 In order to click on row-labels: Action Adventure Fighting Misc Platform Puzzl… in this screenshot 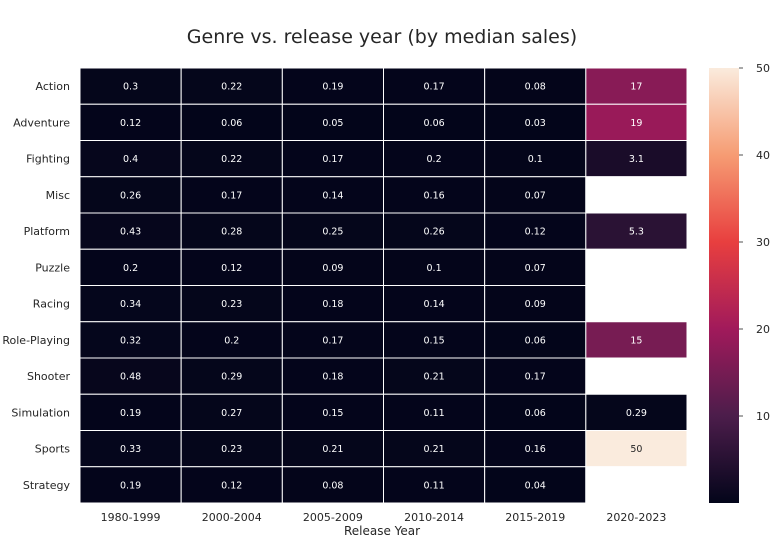, I will do `click(36, 286)`.